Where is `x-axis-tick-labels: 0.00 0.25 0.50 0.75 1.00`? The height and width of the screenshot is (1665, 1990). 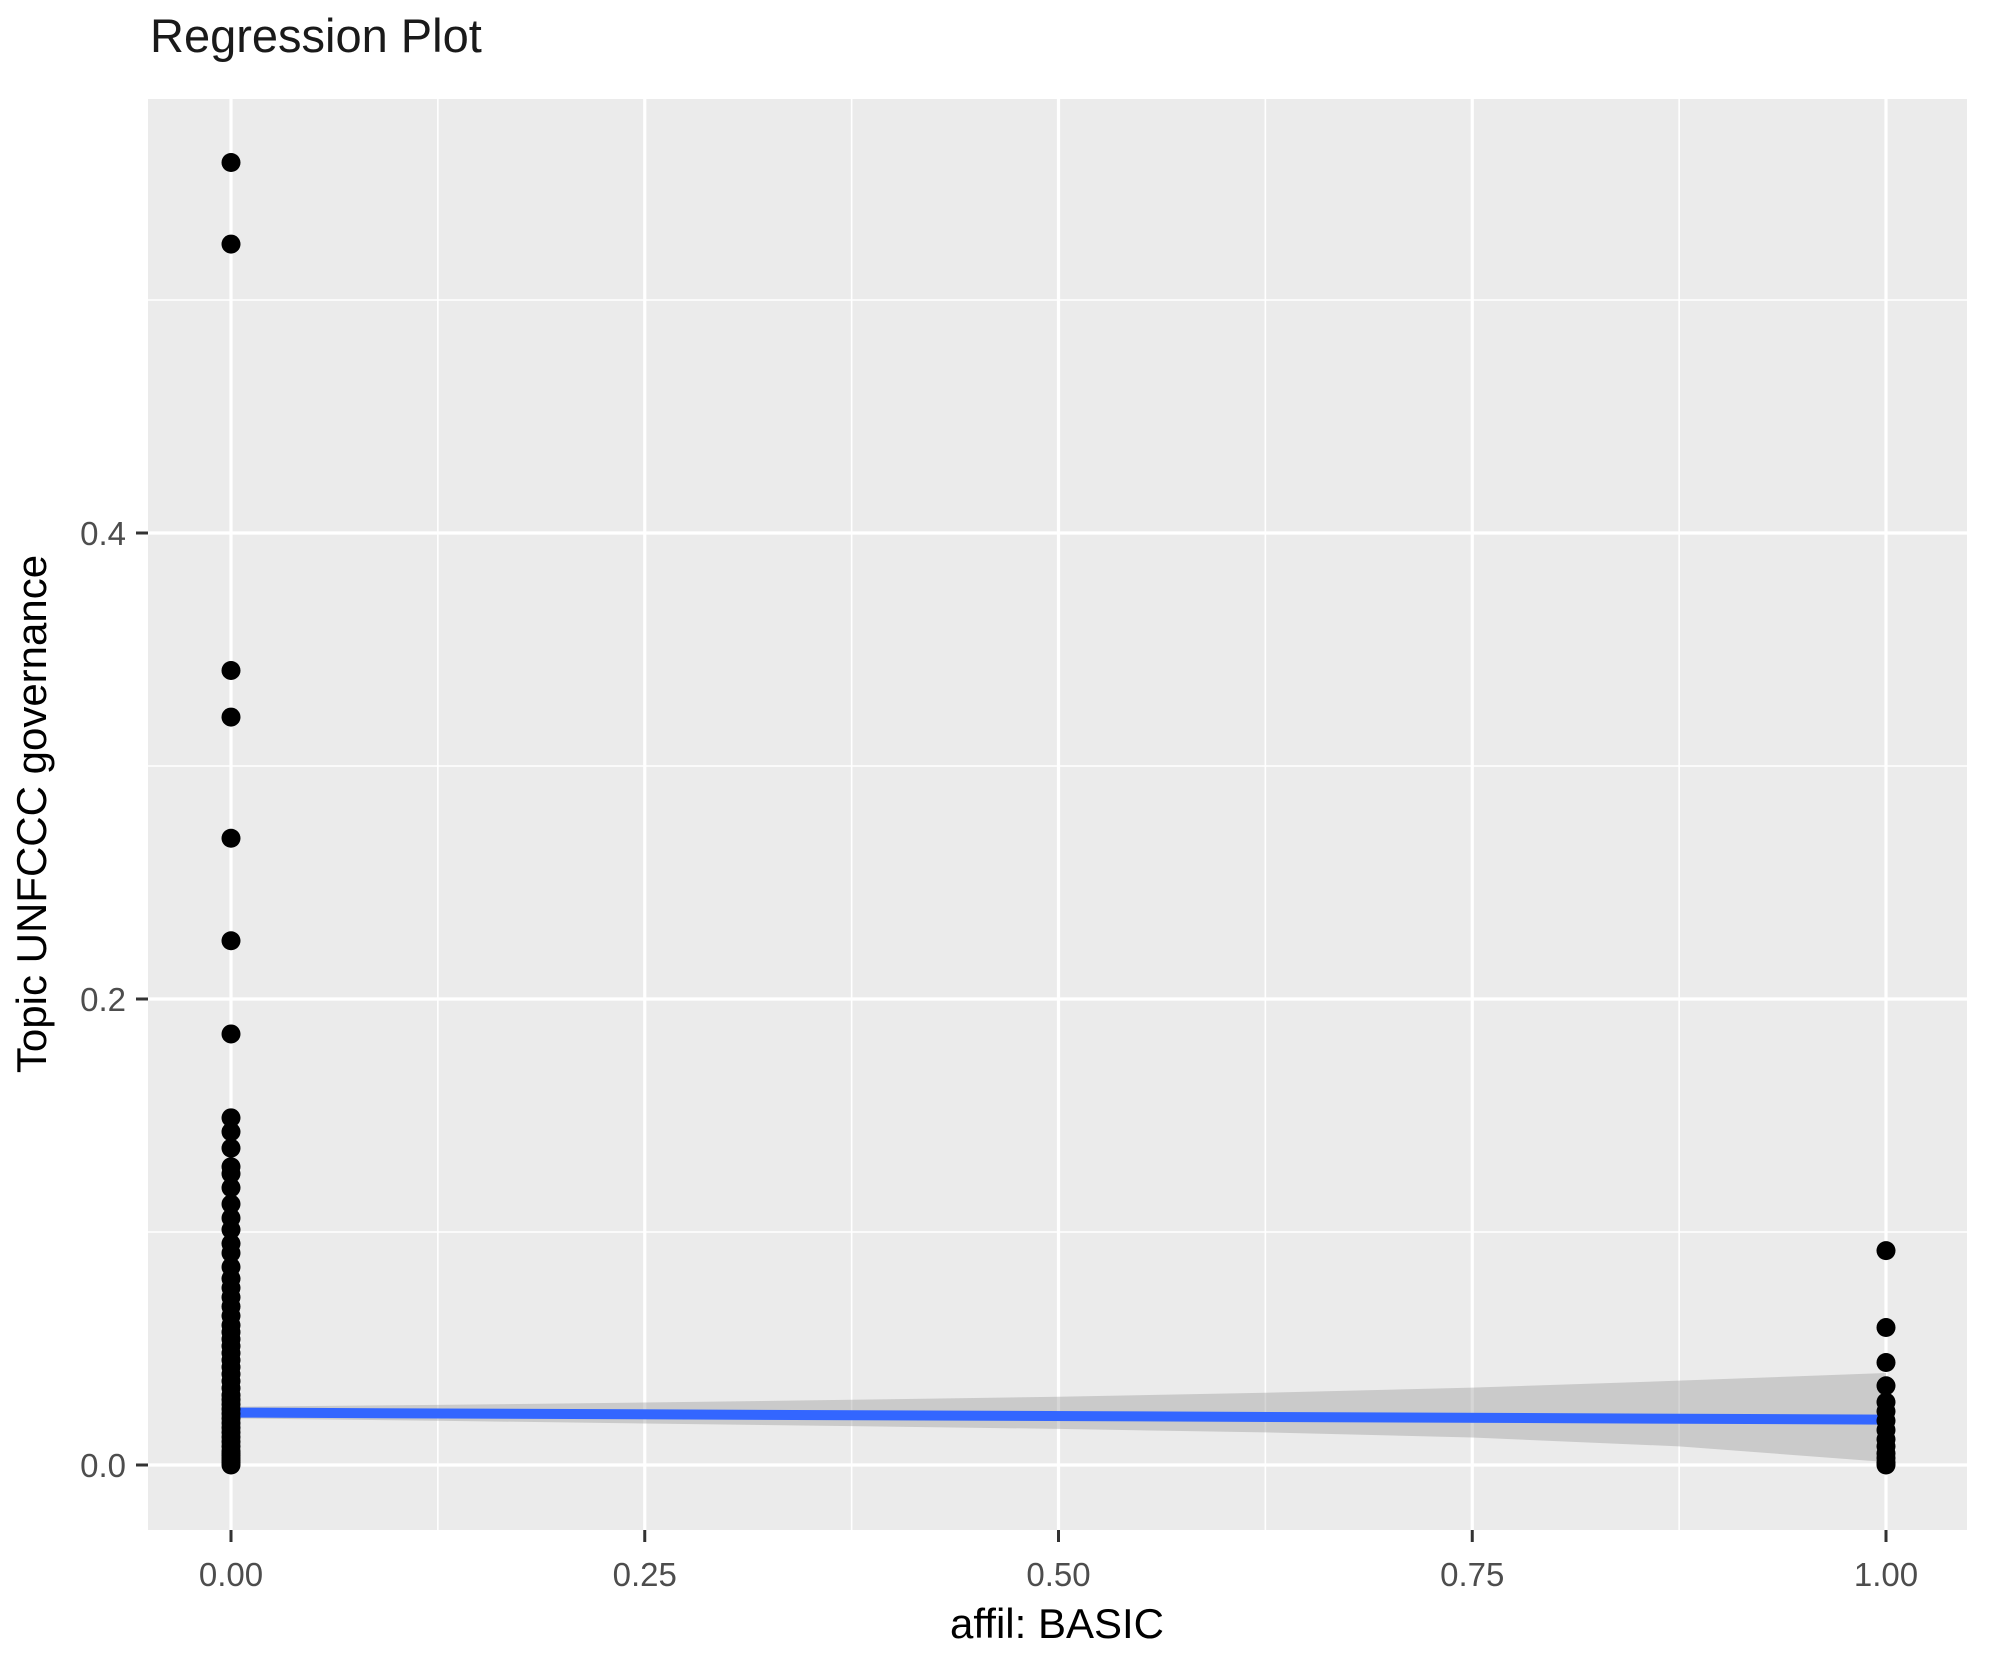 x-axis-tick-labels: 0.00 0.25 0.50 0.75 1.00 is located at coordinates (1058, 1574).